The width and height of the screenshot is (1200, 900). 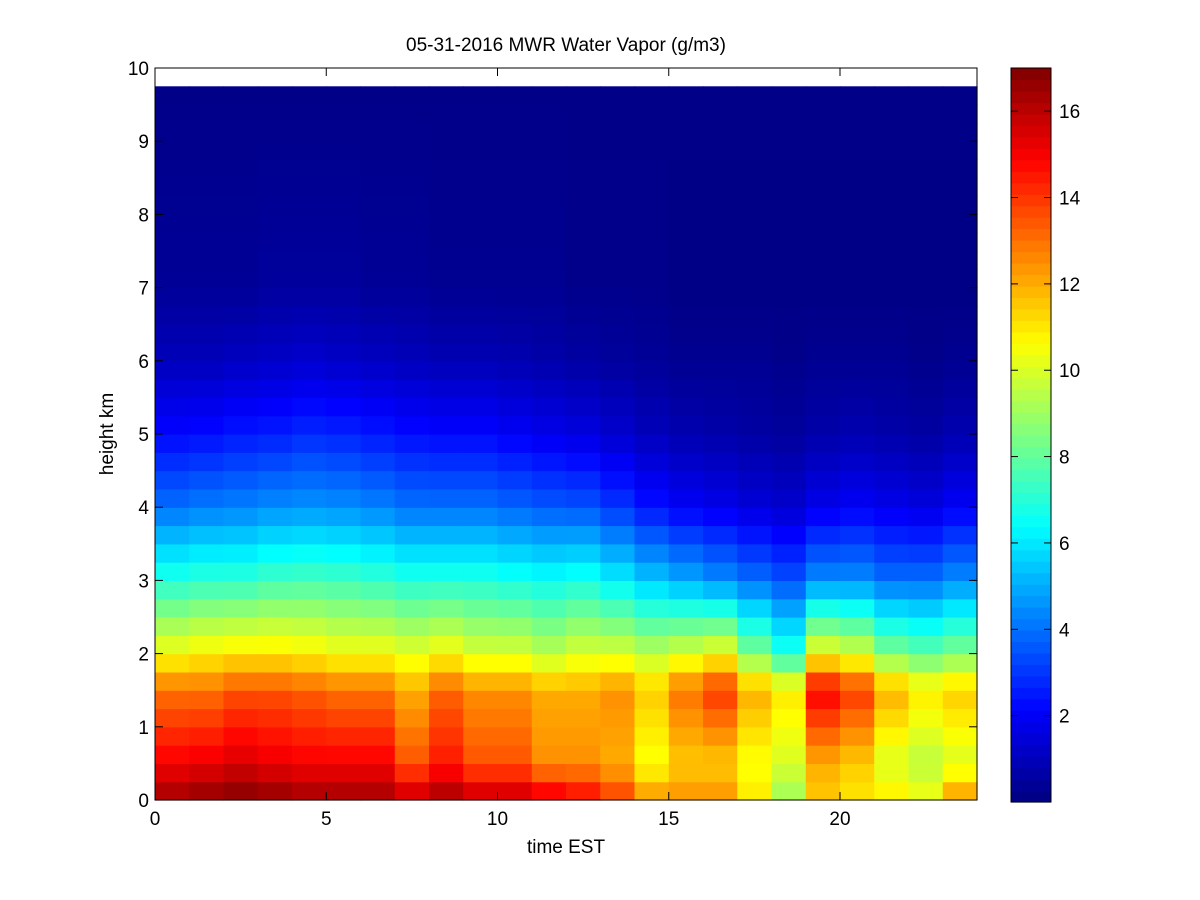 What do you see at coordinates (668, 819) in the screenshot?
I see `x-tick-label: 15` at bounding box center [668, 819].